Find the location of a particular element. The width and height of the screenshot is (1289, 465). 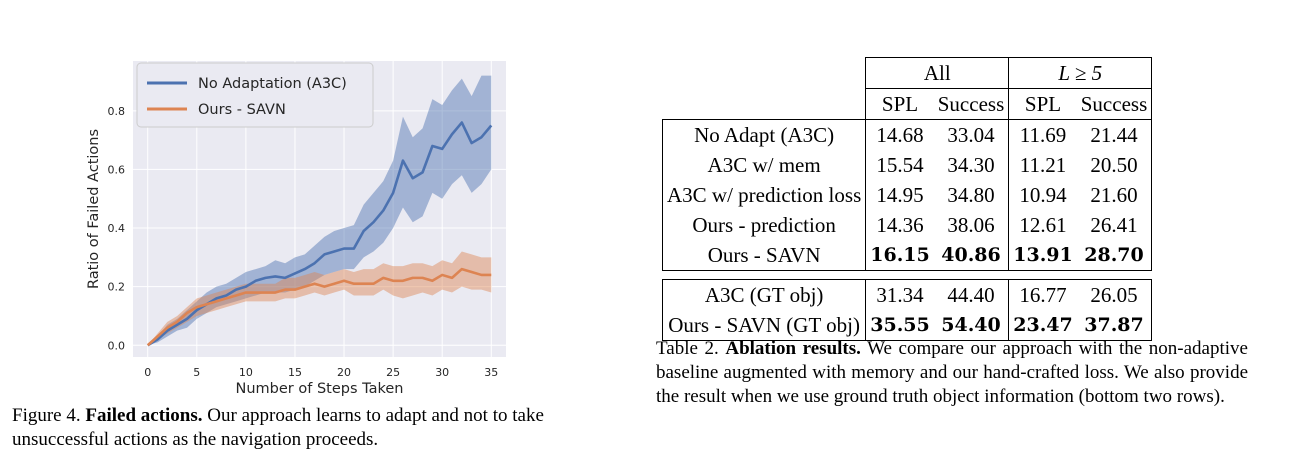

table-row: Ours - SAVN 16.15 40.86 13.91 28.70 is located at coordinates (907, 255).